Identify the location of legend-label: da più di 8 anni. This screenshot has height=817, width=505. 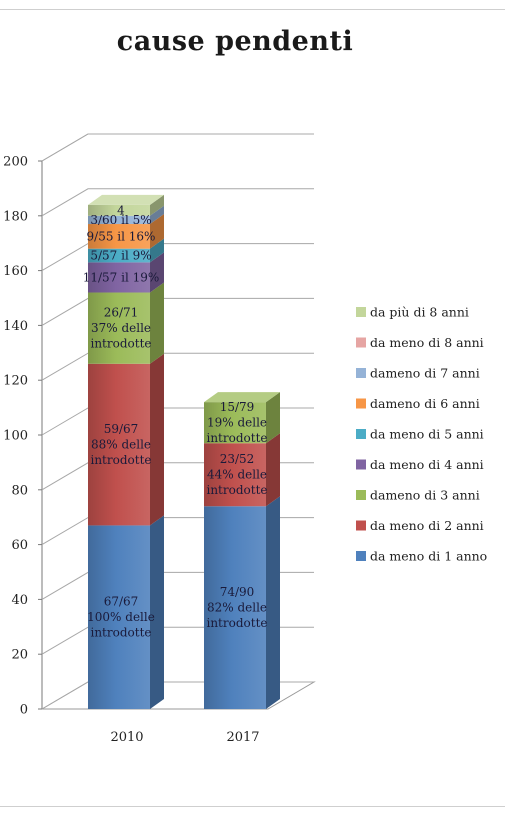
(419, 312).